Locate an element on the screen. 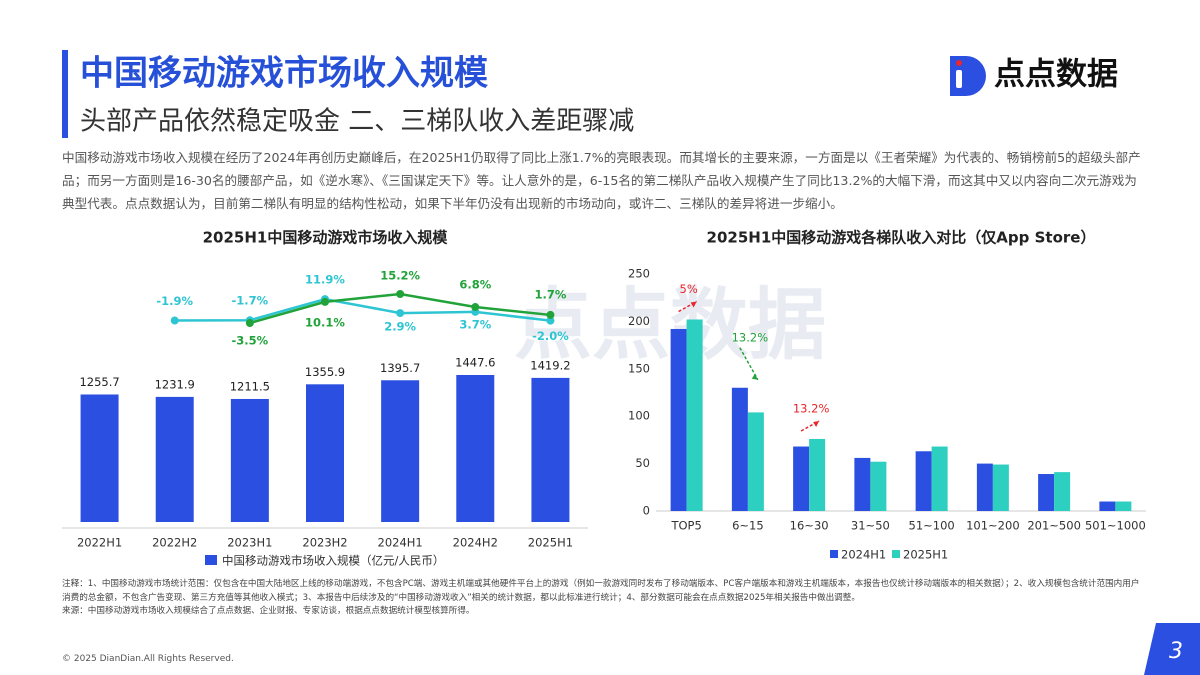  bar-value-label: 1231.9 is located at coordinates (175, 384).